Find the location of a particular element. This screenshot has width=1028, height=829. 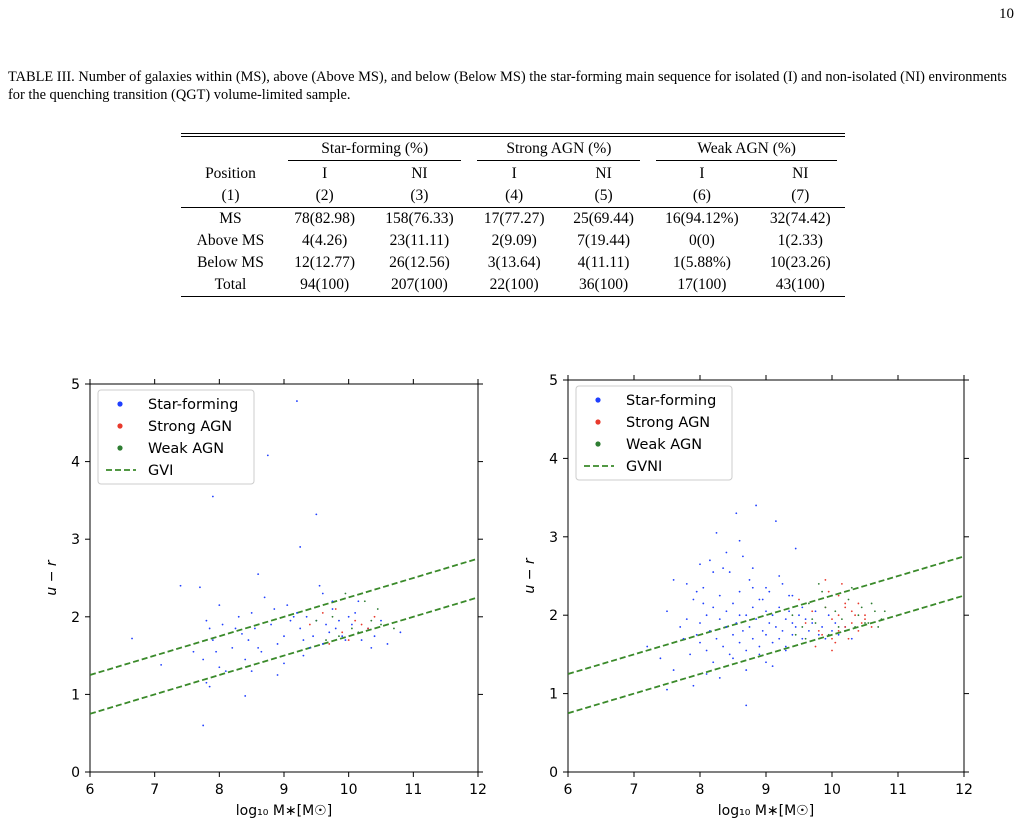

col-label: I is located at coordinates (325, 173).